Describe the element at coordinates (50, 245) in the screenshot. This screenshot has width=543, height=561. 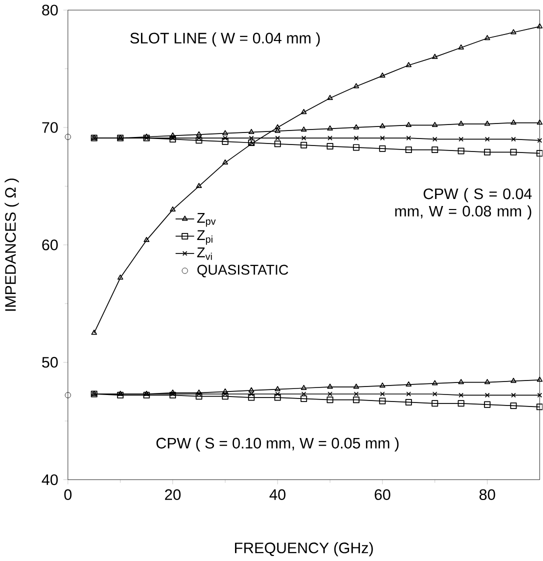
I see `y-tick-label: 60` at that location.